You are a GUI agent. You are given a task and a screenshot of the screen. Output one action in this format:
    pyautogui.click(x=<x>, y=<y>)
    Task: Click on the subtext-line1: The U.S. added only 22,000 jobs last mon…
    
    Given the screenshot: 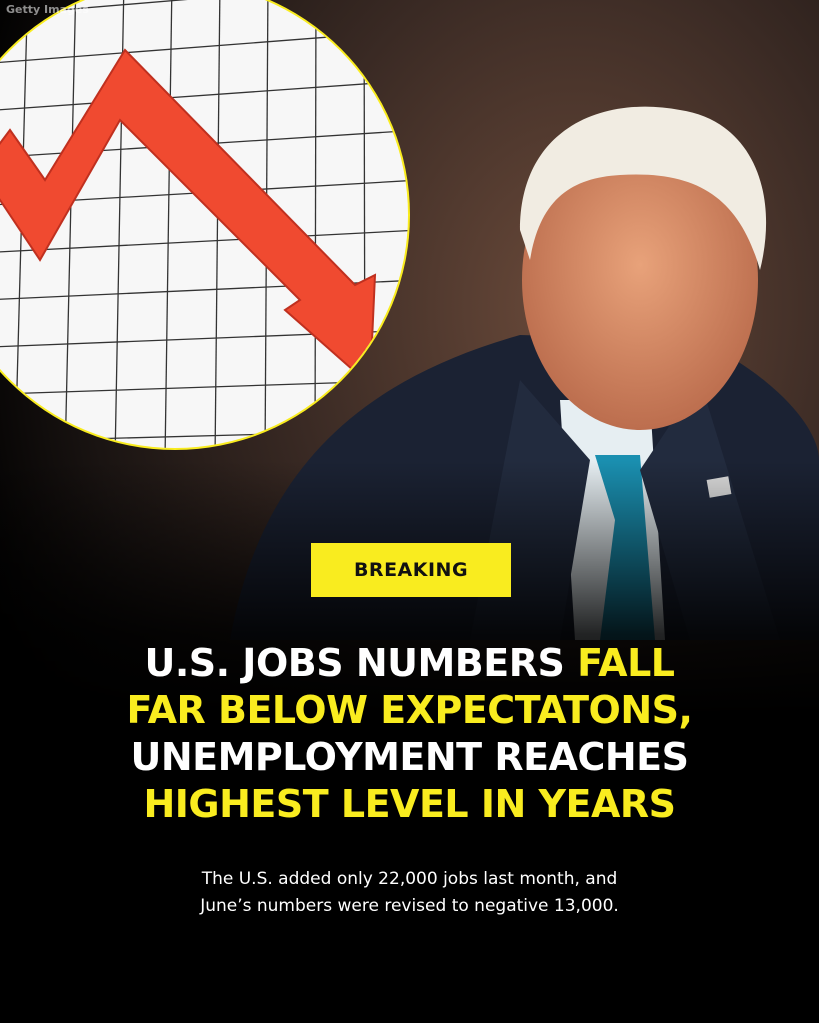 What is the action you would take?
    pyautogui.click(x=409, y=879)
    